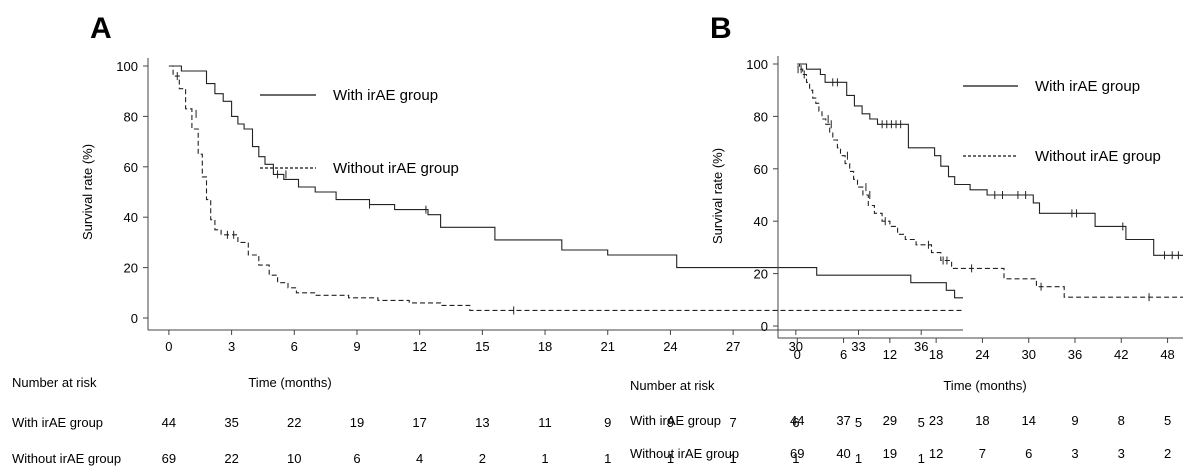 The height and width of the screenshot is (475, 1183). I want to click on risk-count: 10, so click(294, 458).